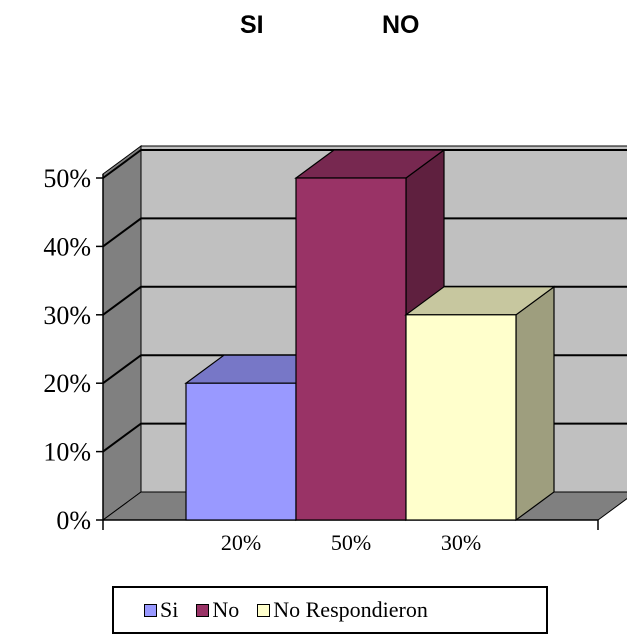 The image size is (627, 639). I want to click on legend-swatch-no, so click(203, 610).